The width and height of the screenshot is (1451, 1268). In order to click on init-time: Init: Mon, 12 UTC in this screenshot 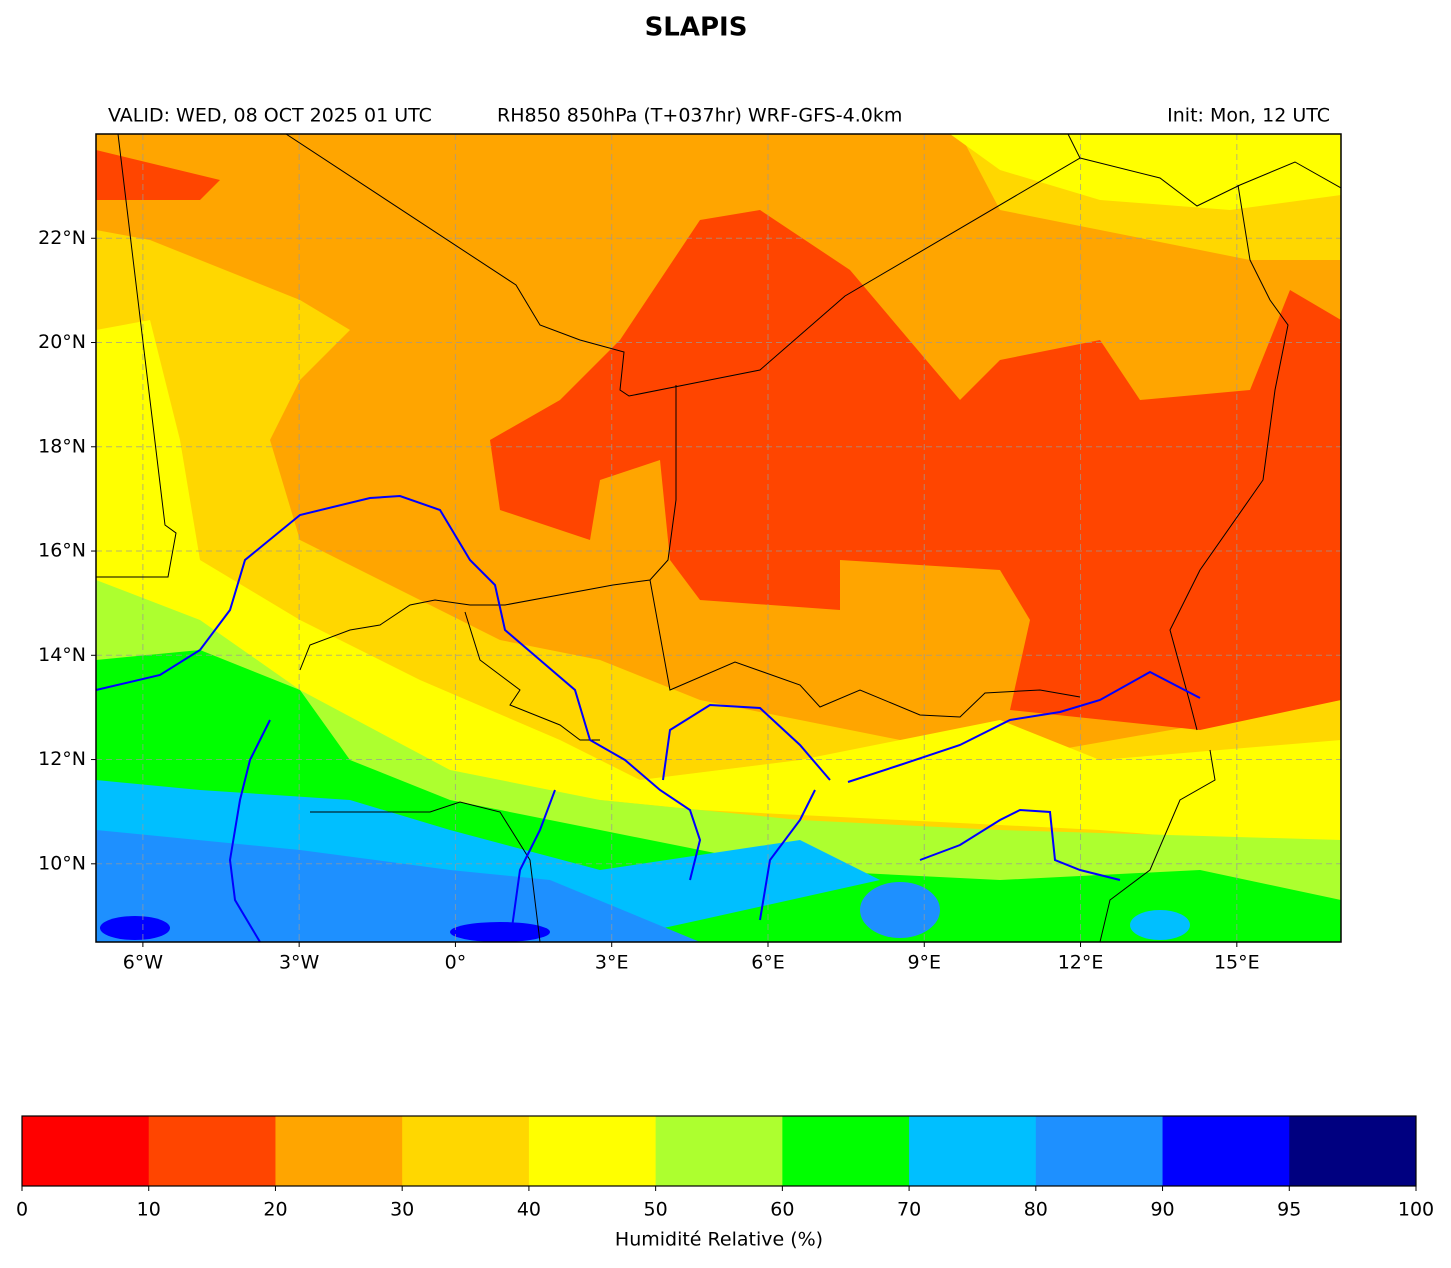, I will do `click(1248, 116)`.